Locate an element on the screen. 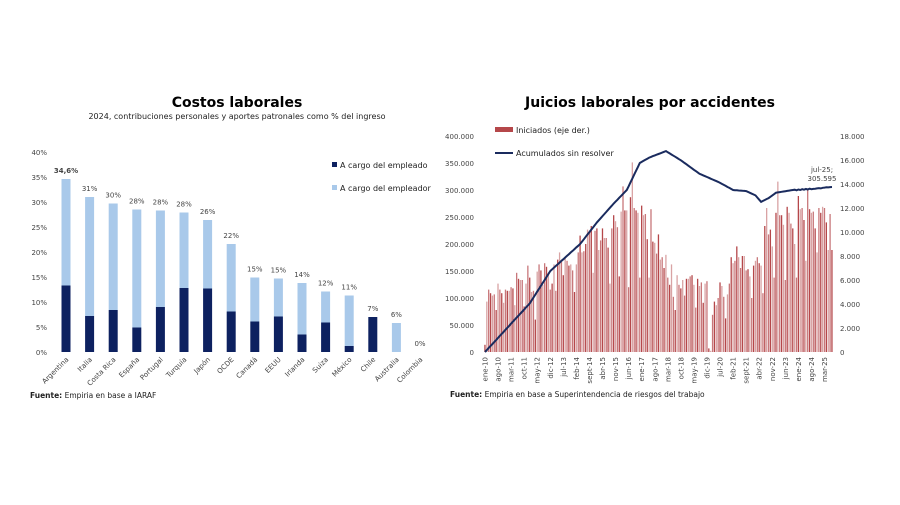  x-tick-label: ene-24 is located at coordinates (799, 368).